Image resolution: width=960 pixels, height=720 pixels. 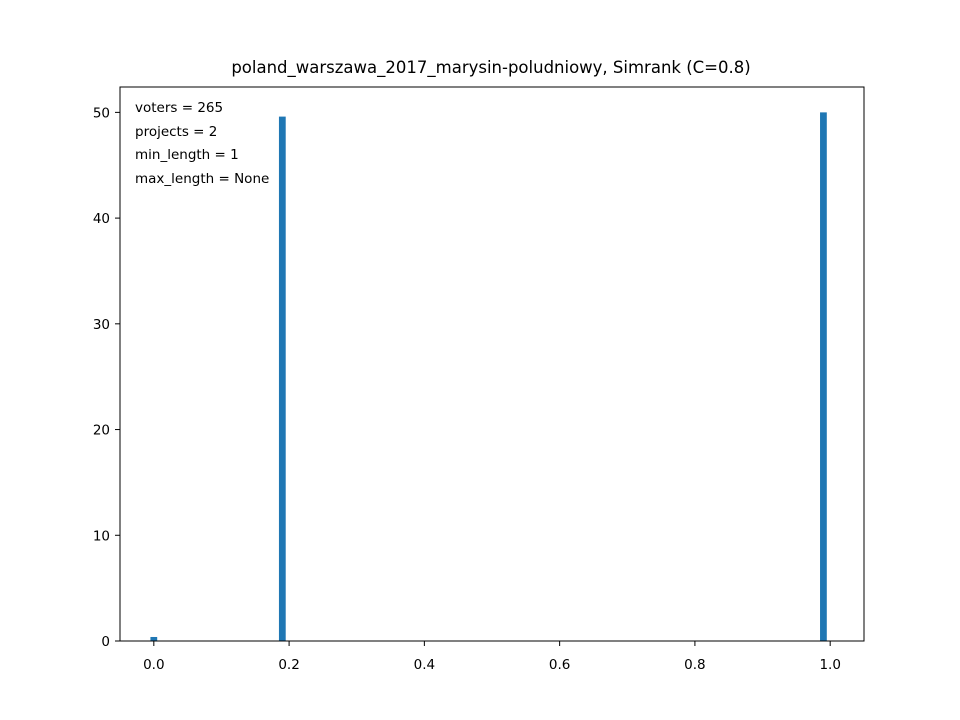 What do you see at coordinates (101, 536) in the screenshot?
I see `y-tick-label-1: 10` at bounding box center [101, 536].